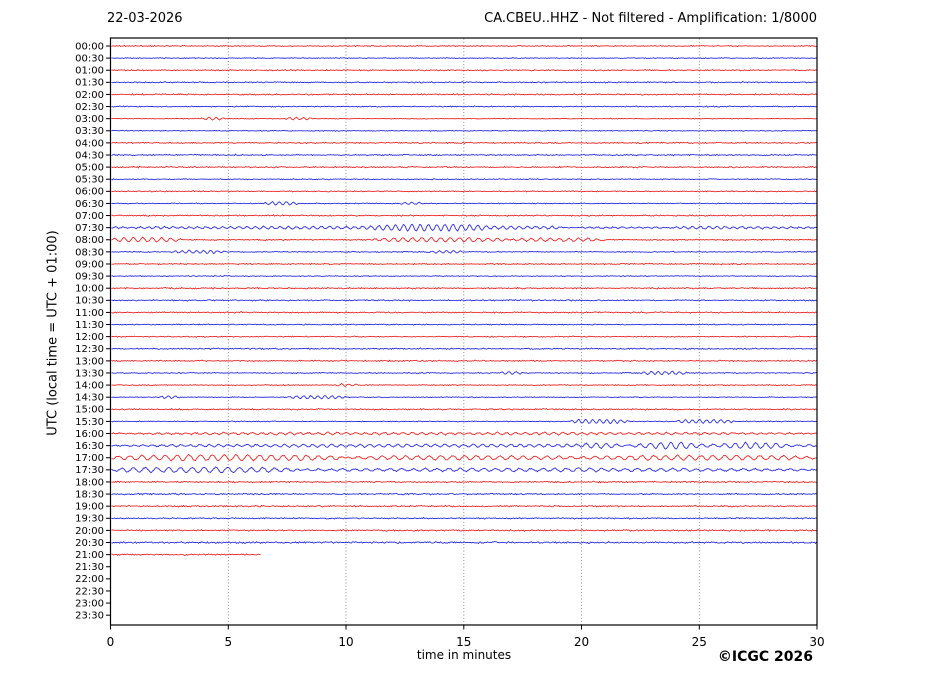 This screenshot has width=927, height=696. Describe the element at coordinates (89, 482) in the screenshot. I see `y-tick-label: 18:00` at that location.